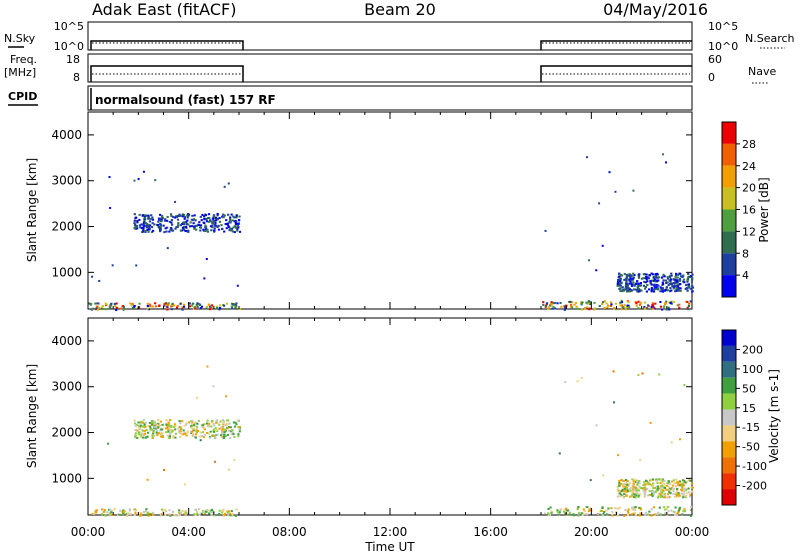 The width and height of the screenshot is (800, 554). What do you see at coordinates (164, 9) in the screenshot?
I see `station-title: Adak East (fitACF)` at bounding box center [164, 9].